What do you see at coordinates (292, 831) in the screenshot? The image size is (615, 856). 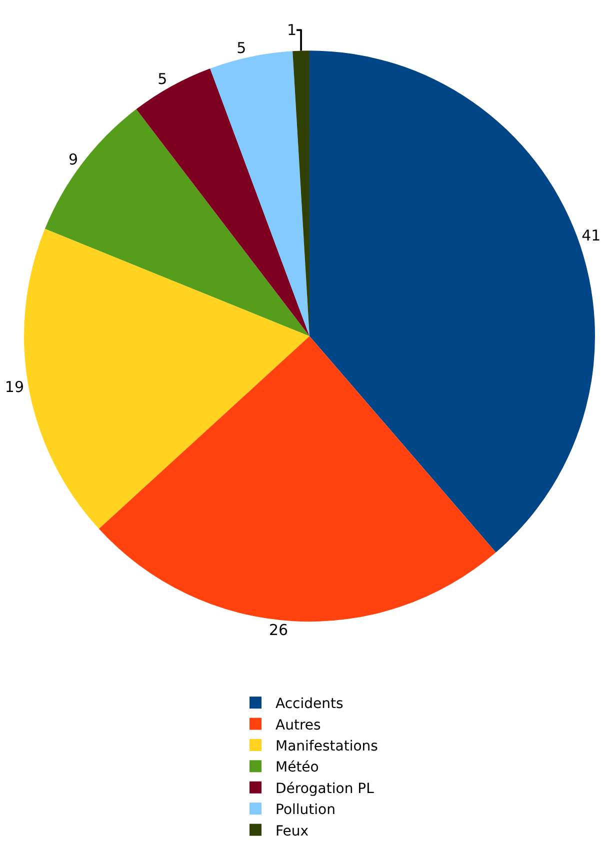 I see `legend-label: Feux` at bounding box center [292, 831].